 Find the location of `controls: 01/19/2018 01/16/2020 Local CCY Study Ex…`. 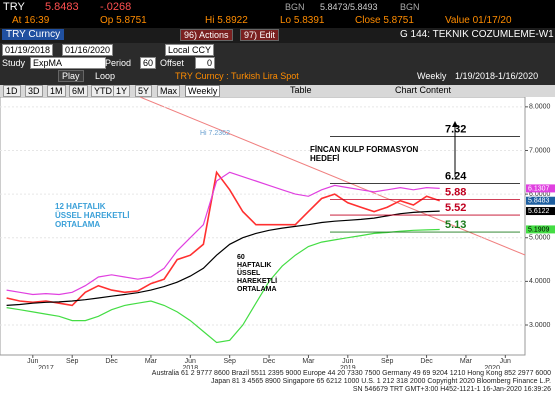

controls: 01/19/2018 01/16/2020 Local CCY Study Ex… is located at coordinates (277, 64).